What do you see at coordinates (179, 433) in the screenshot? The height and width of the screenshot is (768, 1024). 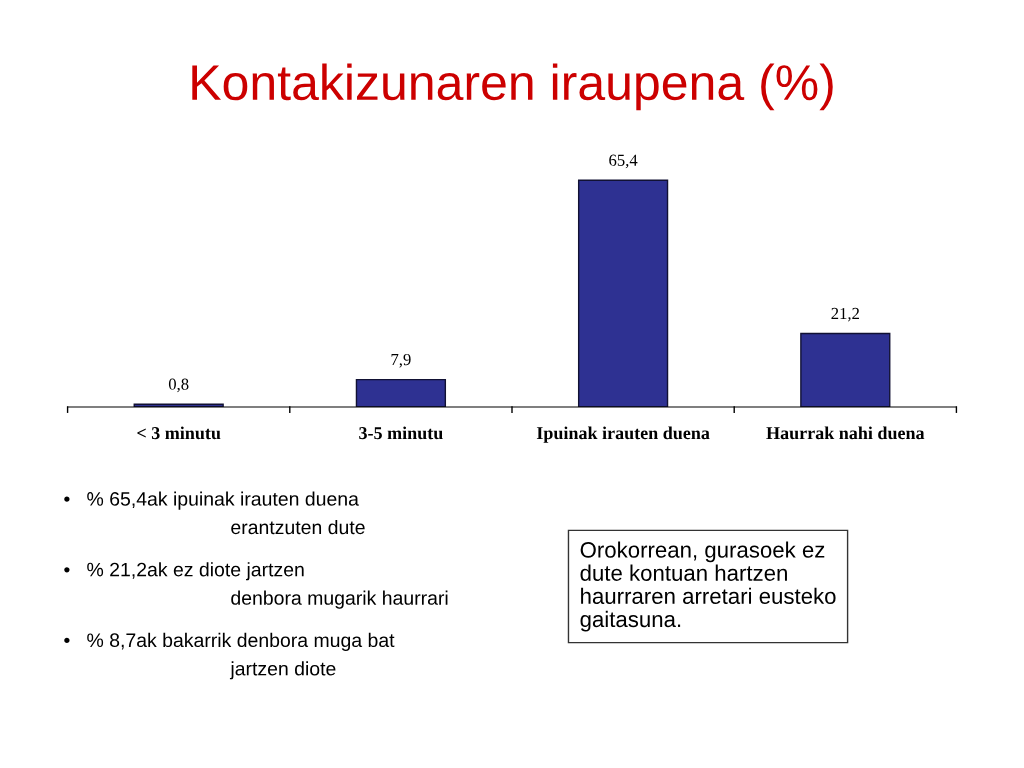 I see `x-tick-label: < 3 minutu` at bounding box center [179, 433].